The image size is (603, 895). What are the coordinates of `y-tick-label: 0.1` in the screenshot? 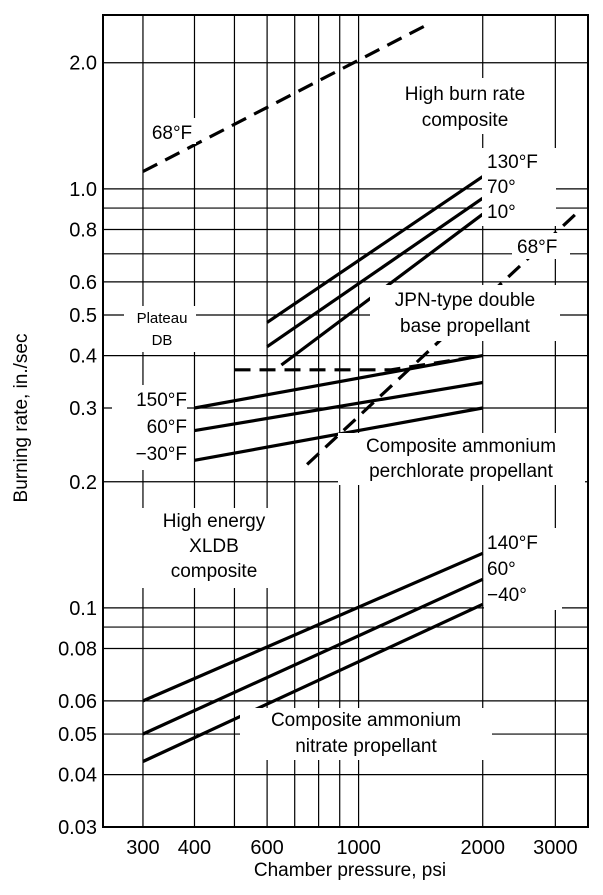 It's located at (83, 609).